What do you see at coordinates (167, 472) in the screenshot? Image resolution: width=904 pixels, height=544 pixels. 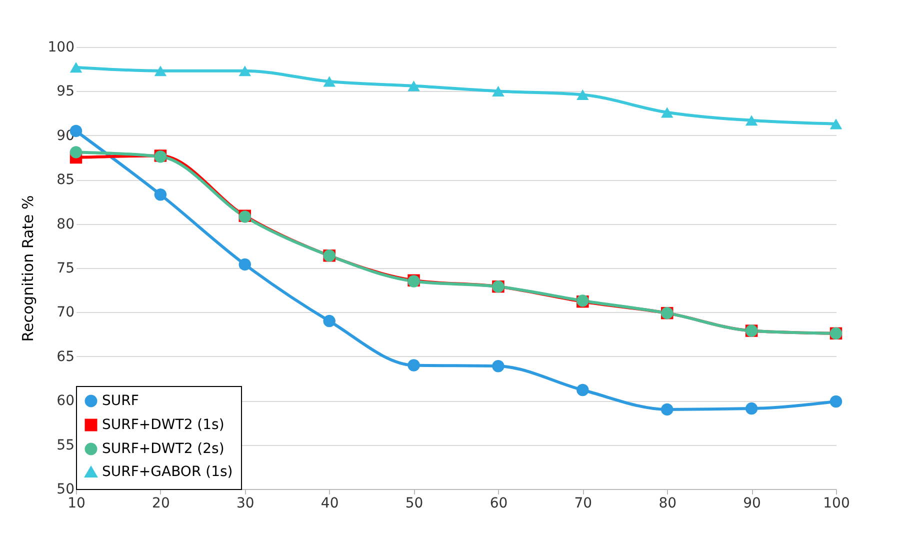 I see `legend-label: SURF+GABOR (1s)` at bounding box center [167, 472].